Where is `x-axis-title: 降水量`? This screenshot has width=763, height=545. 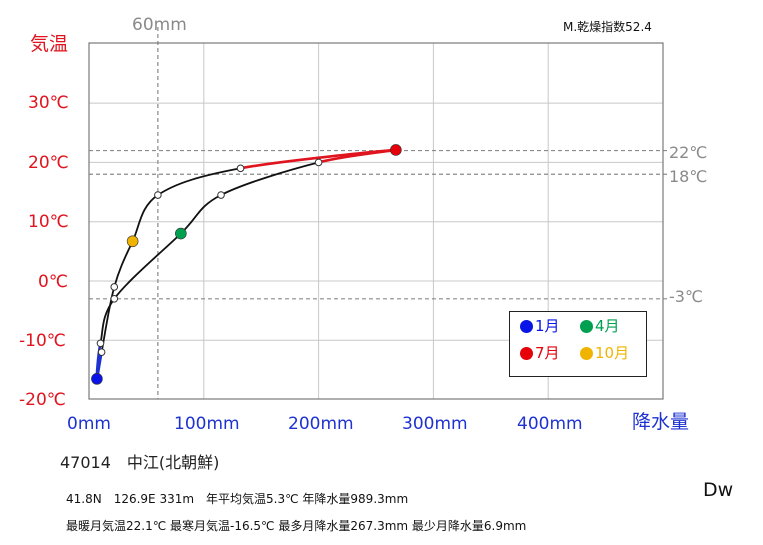 x-axis-title: 降水量 is located at coordinates (661, 422).